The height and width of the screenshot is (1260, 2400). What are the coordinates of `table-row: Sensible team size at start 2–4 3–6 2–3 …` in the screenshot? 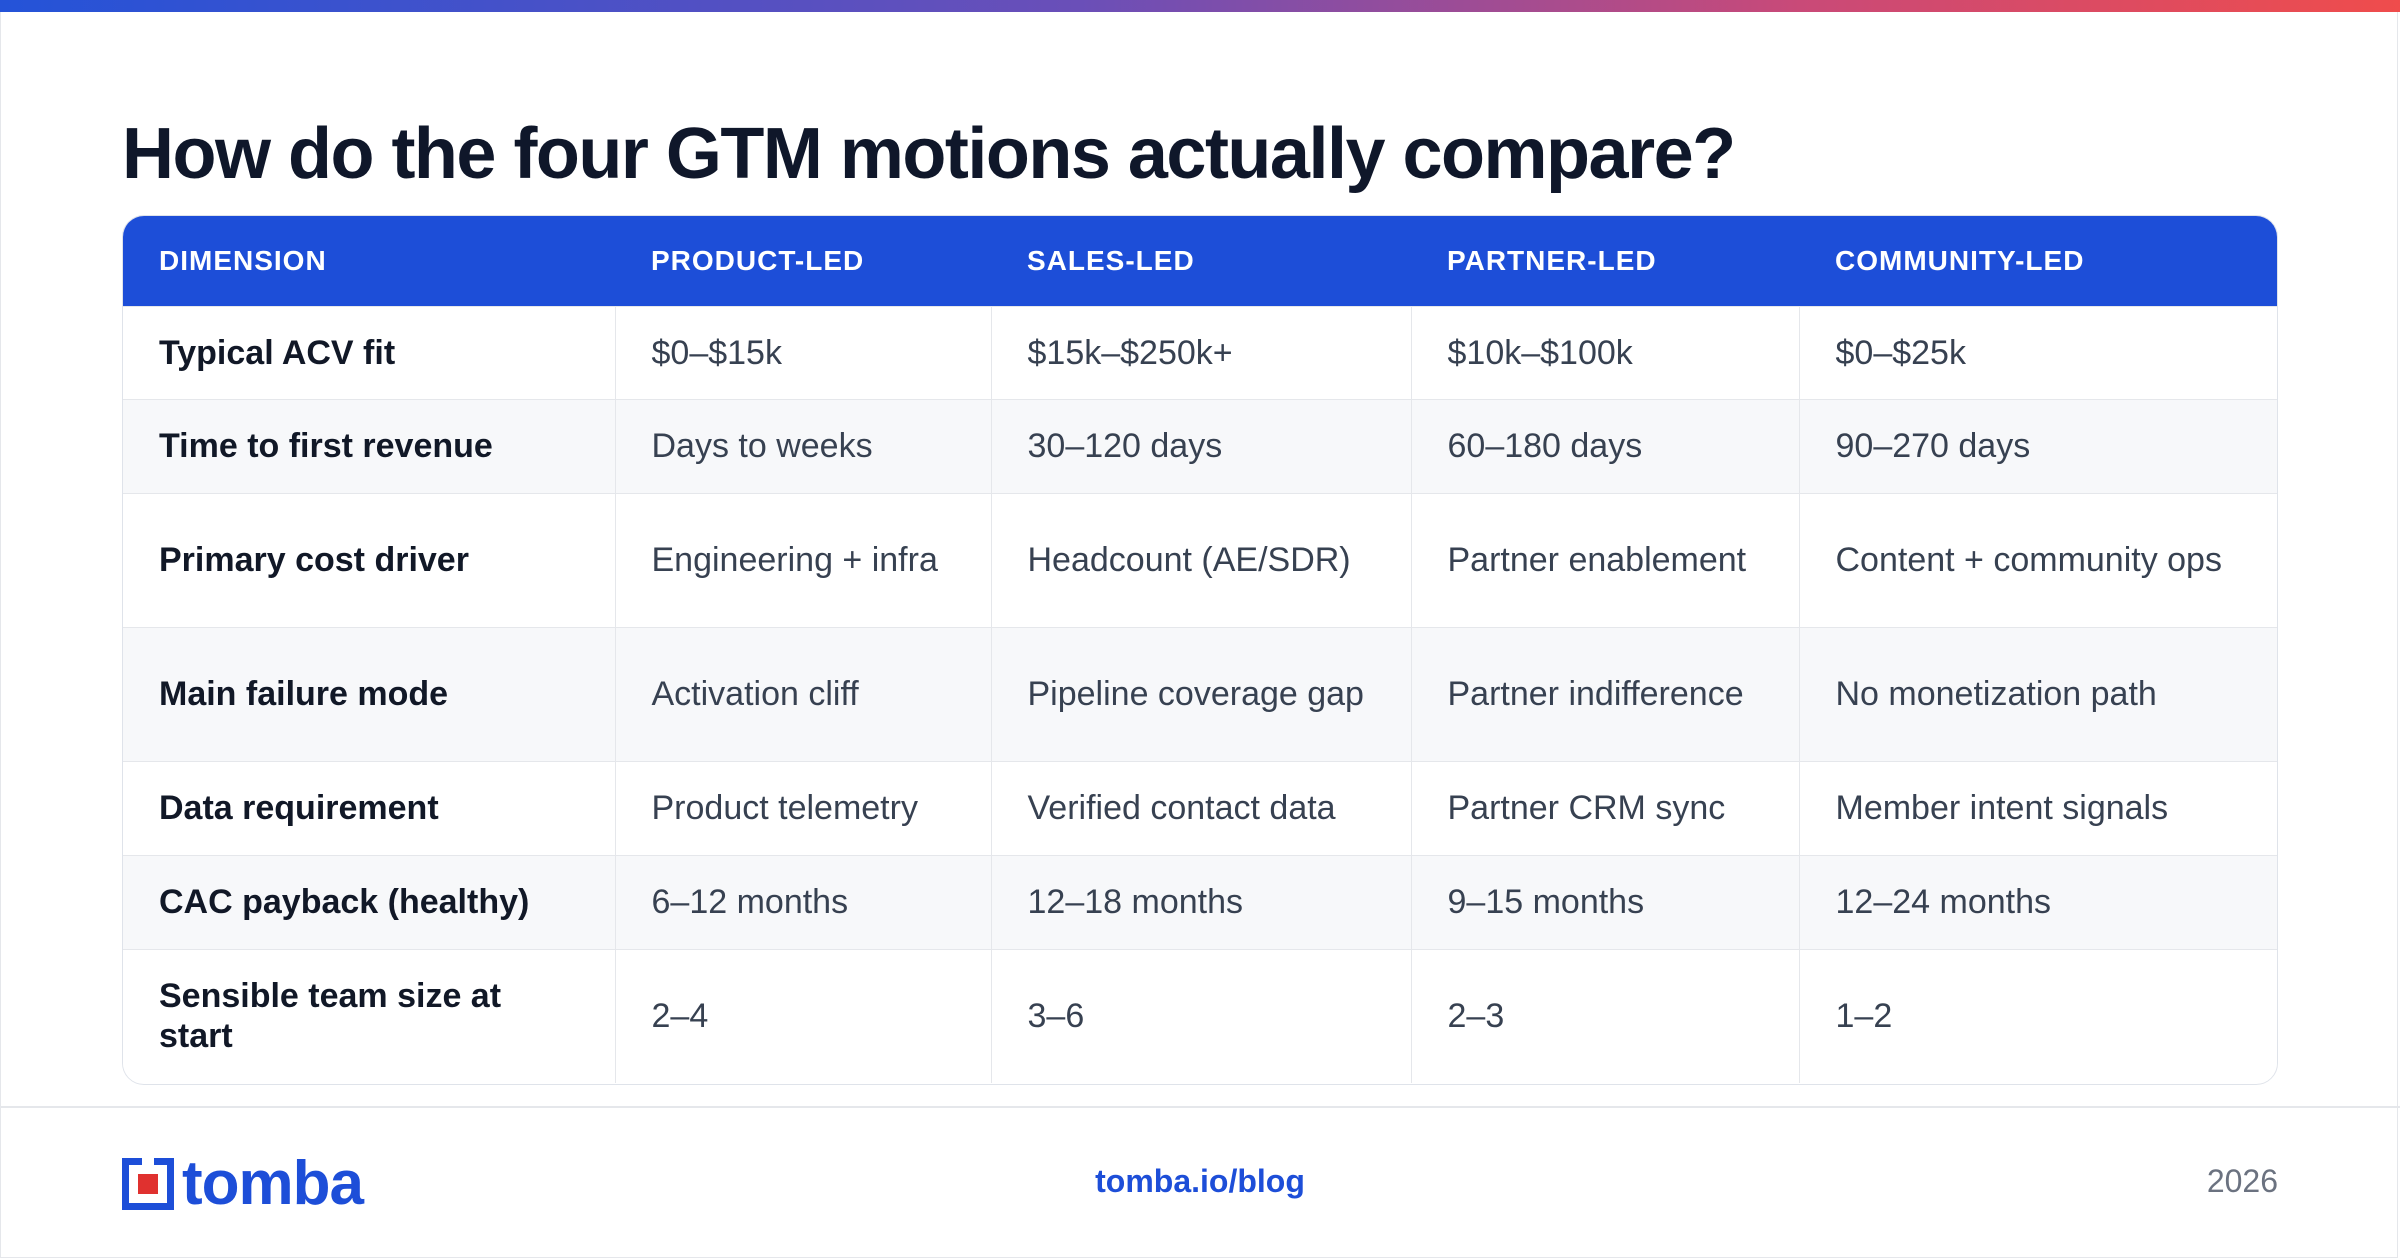 It's located at (1200, 1016).